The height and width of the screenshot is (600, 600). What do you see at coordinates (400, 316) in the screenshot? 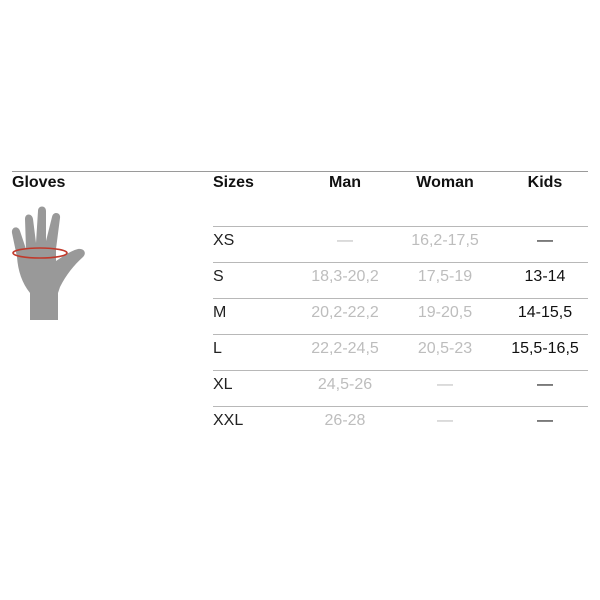
I see `table-row: M 20,2-22,2 19-20,5 14-15,5` at bounding box center [400, 316].